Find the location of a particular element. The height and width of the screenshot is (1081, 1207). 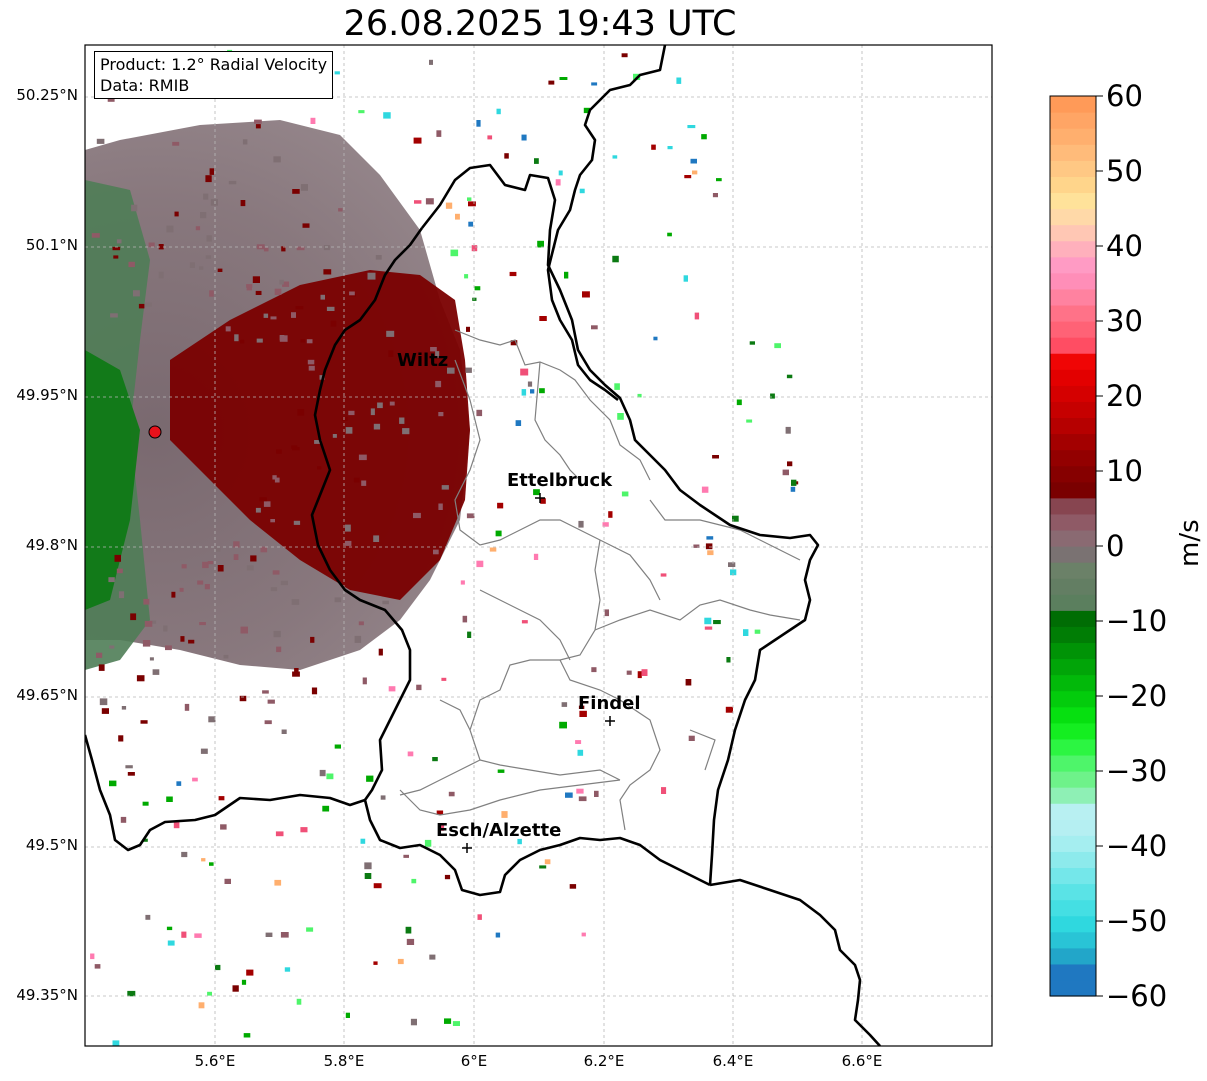

product-info-box: Product: 1.2° Radial Velocity Data: RMIB is located at coordinates (214, 75).